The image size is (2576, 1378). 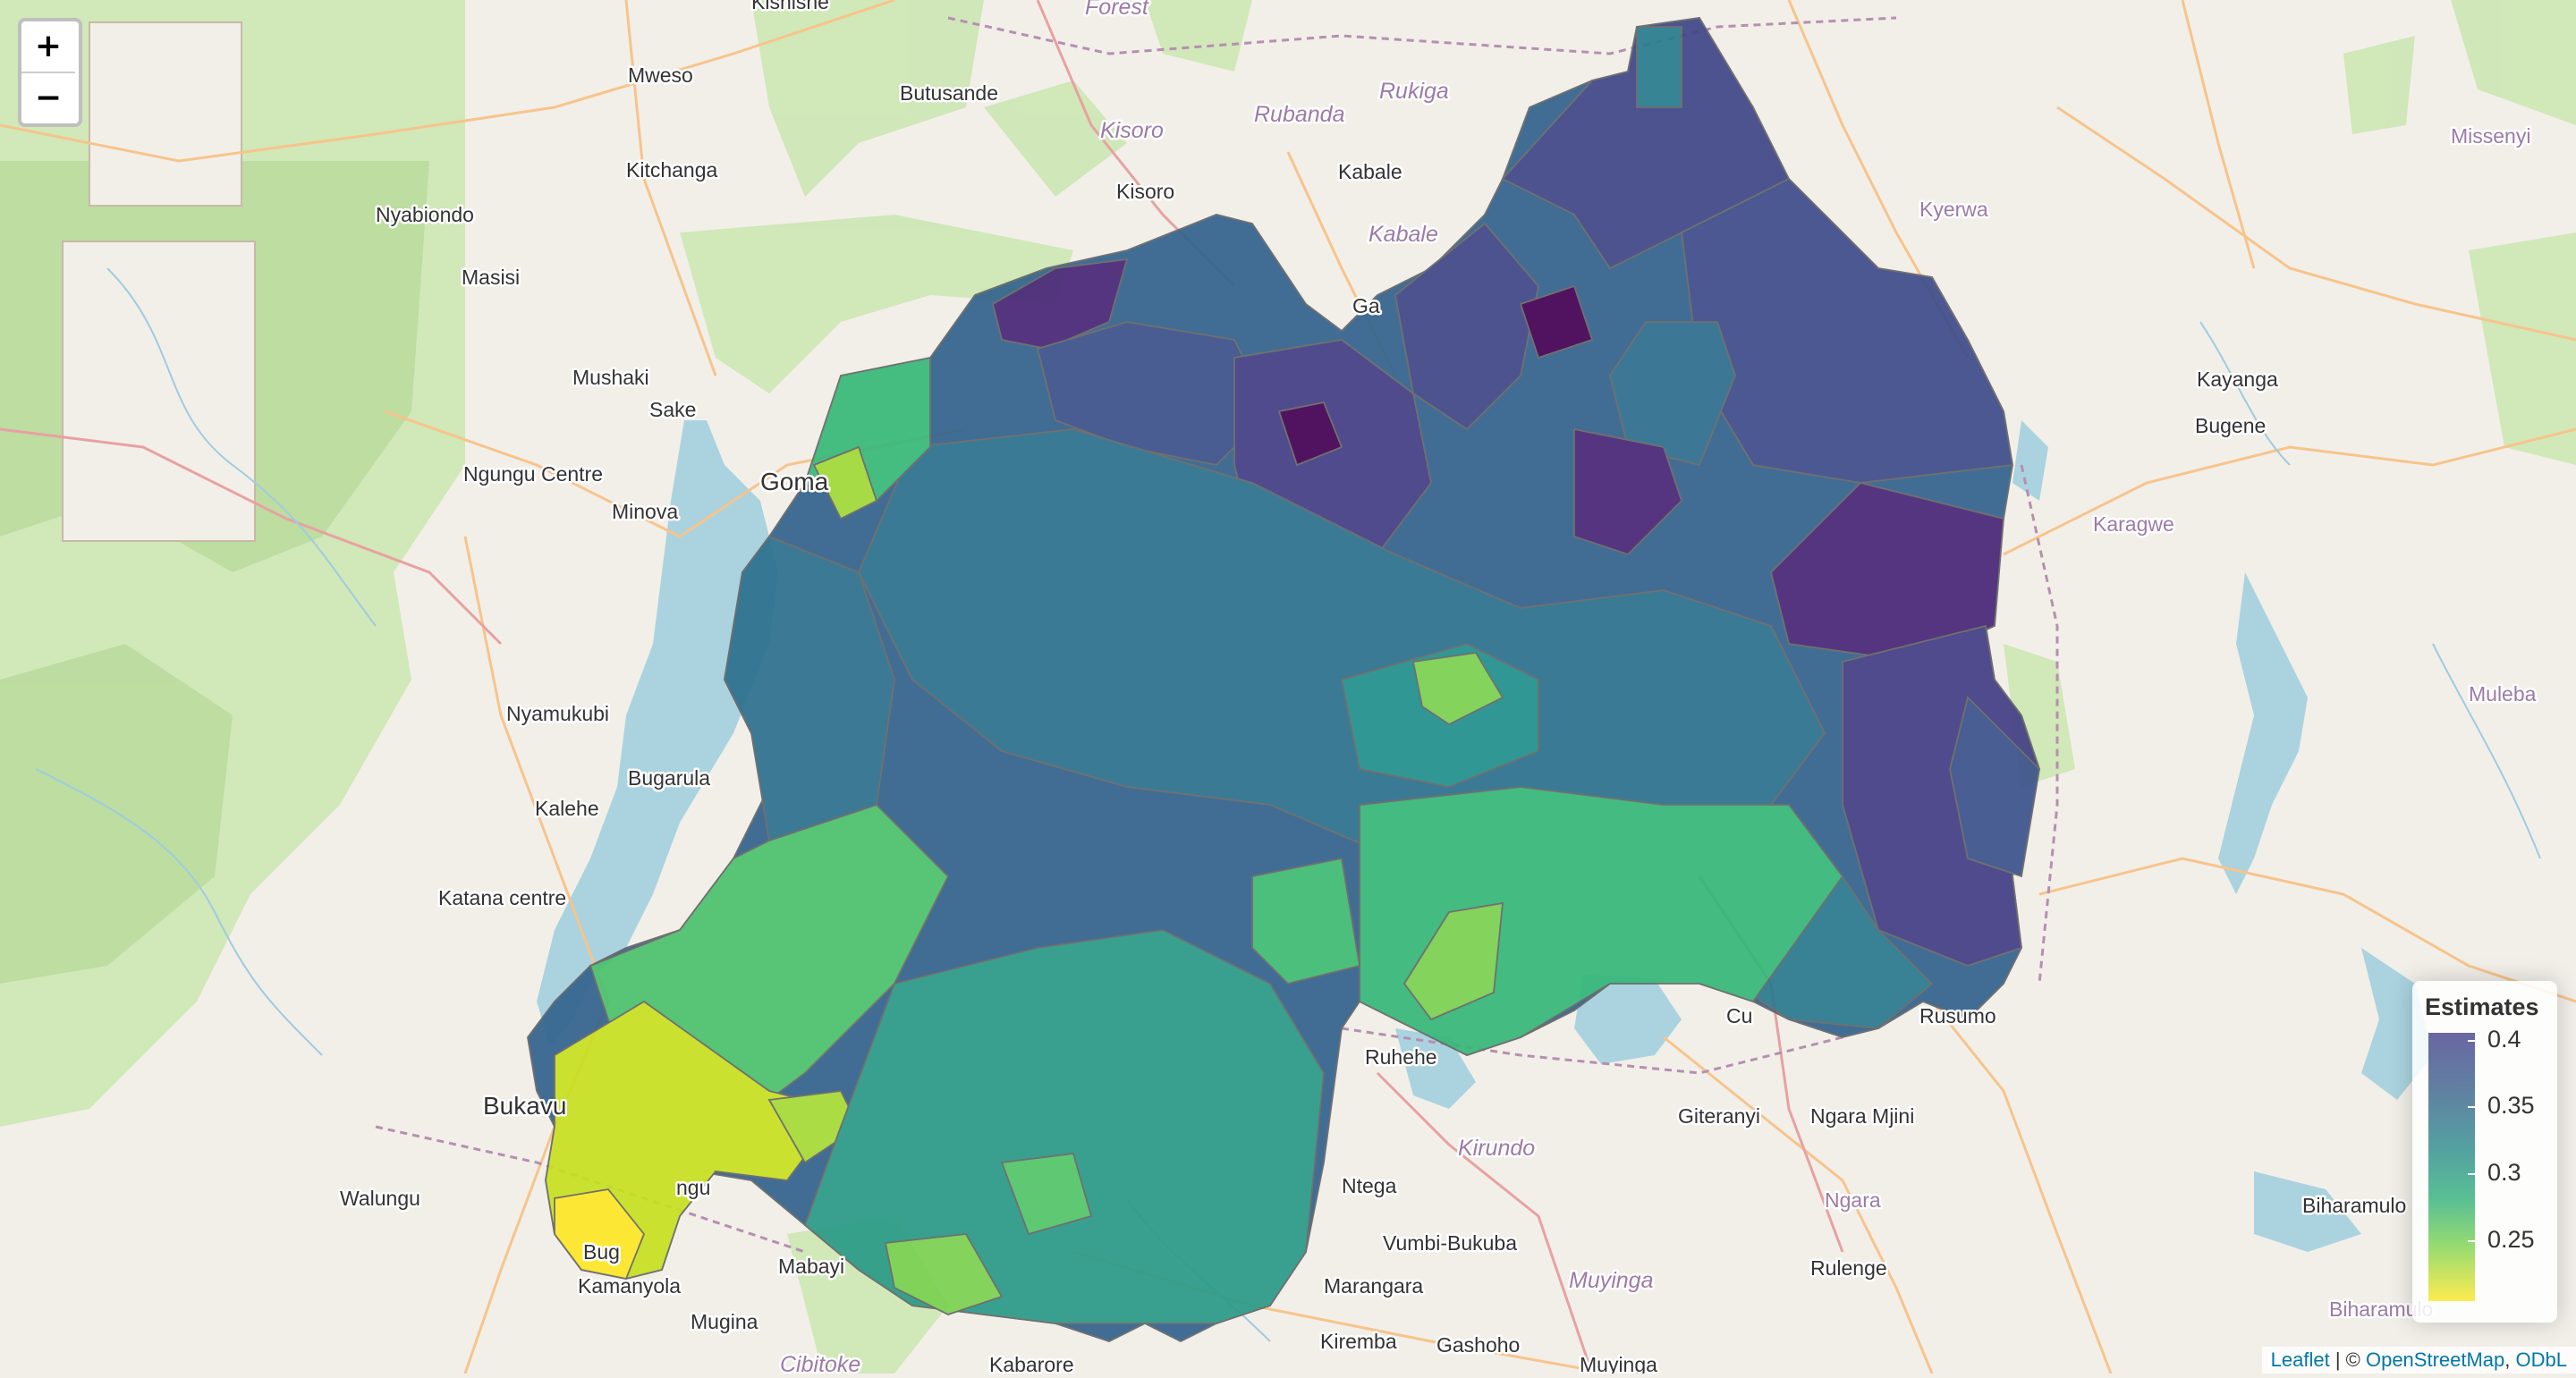 I want to click on legend-label: 0.3, so click(x=2504, y=1172).